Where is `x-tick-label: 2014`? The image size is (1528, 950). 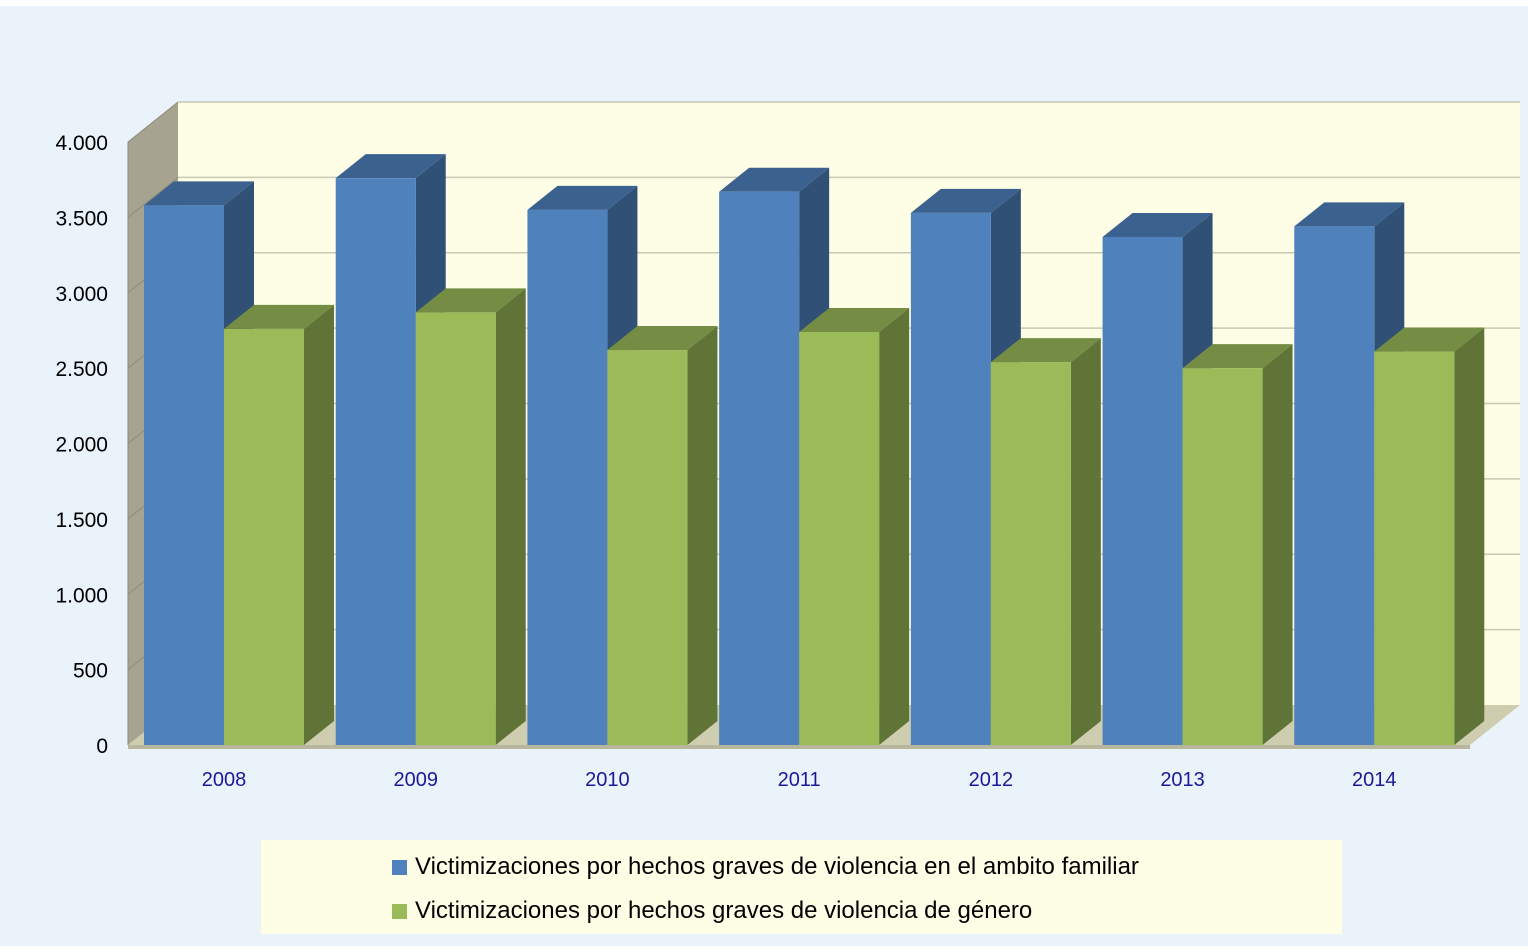 x-tick-label: 2014 is located at coordinates (1374, 780).